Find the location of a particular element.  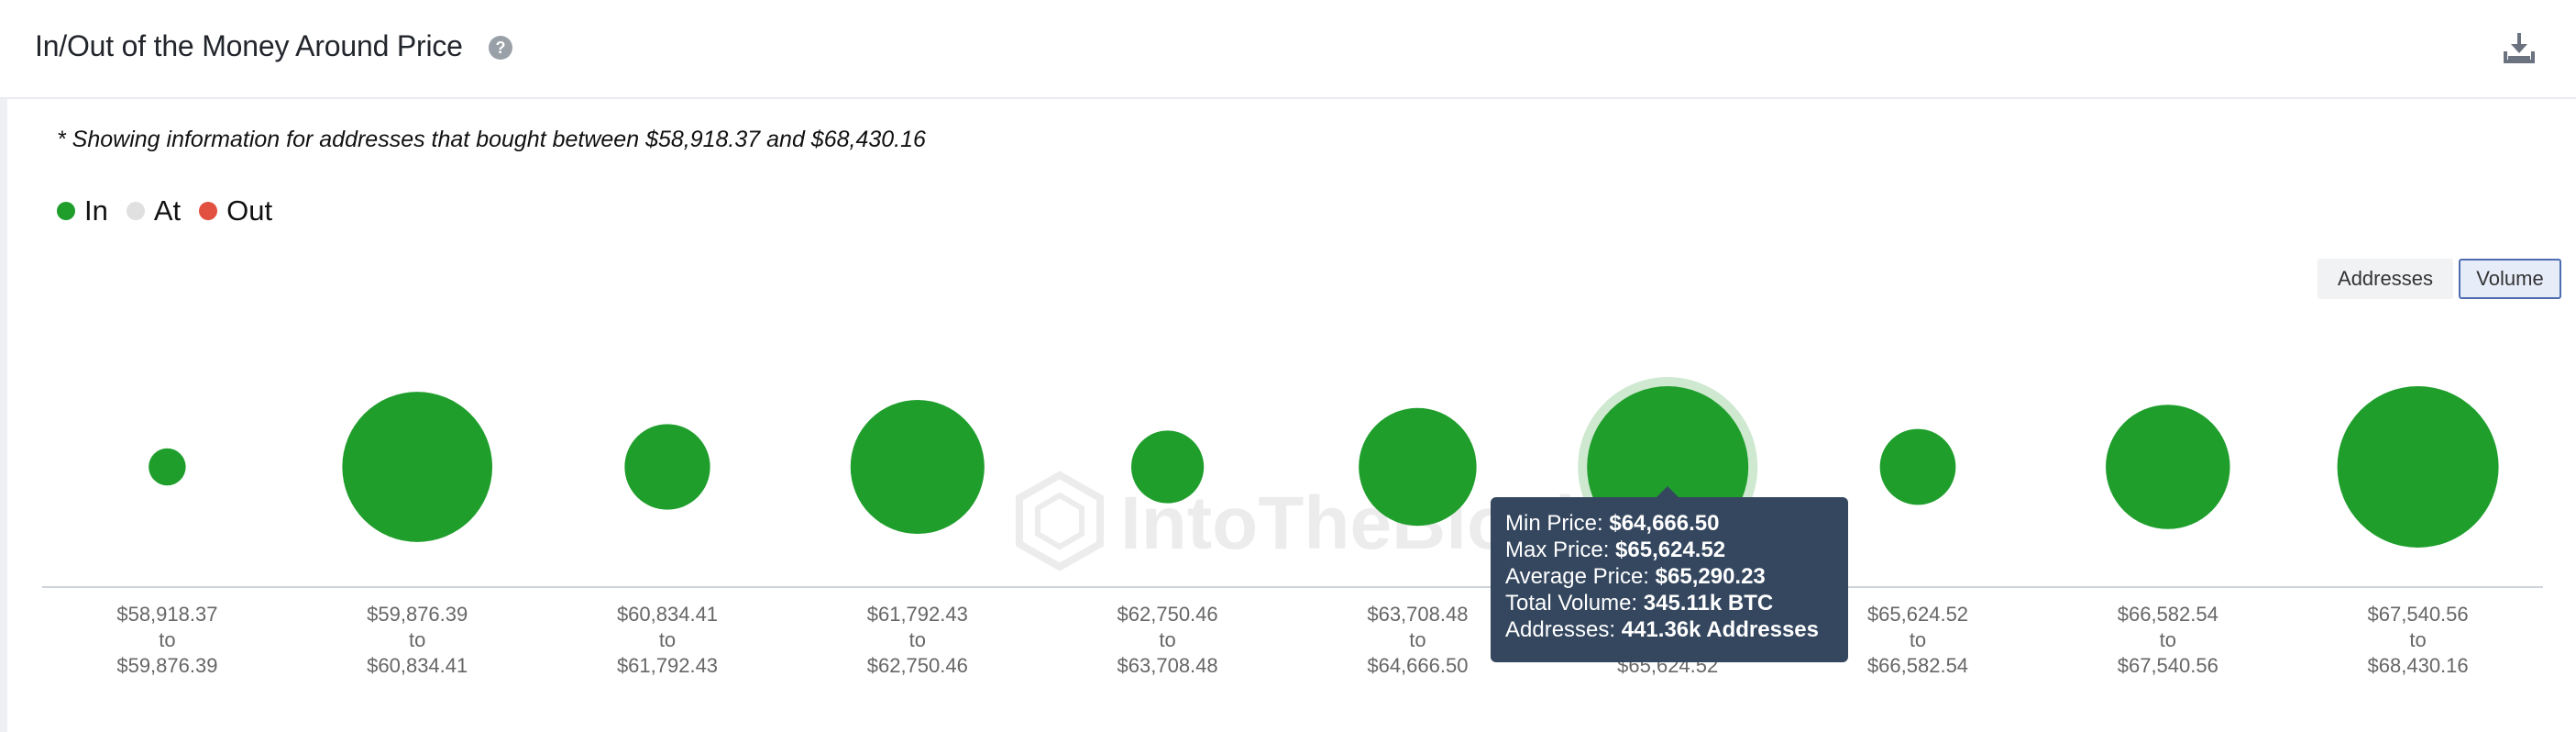

legend: In At Out is located at coordinates (174, 210).